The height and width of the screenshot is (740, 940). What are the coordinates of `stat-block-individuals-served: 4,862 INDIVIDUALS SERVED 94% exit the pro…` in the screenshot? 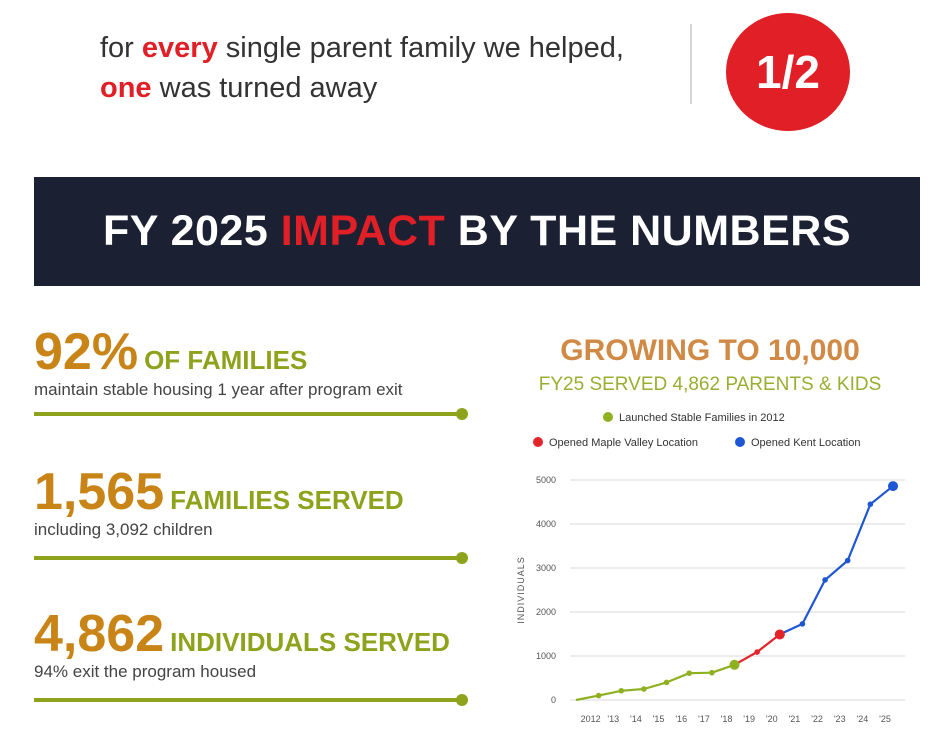 It's located at (254, 655).